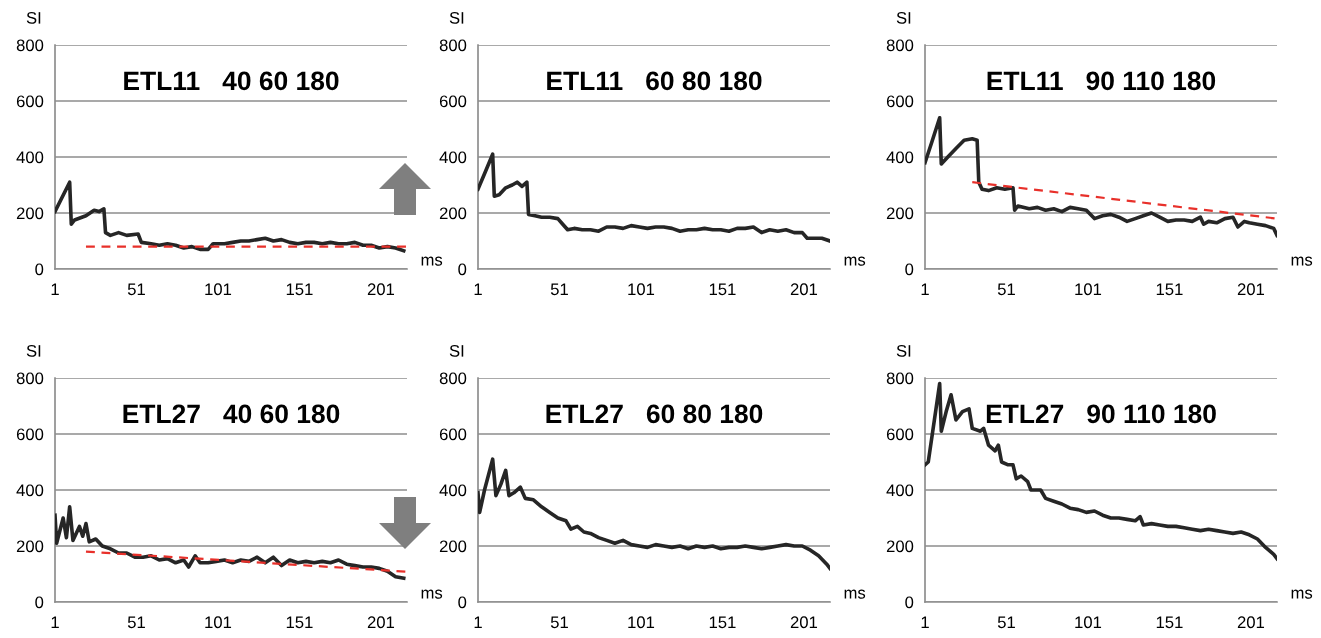  What do you see at coordinates (1101, 414) in the screenshot?
I see `text: ETL27 90 110 180` at bounding box center [1101, 414].